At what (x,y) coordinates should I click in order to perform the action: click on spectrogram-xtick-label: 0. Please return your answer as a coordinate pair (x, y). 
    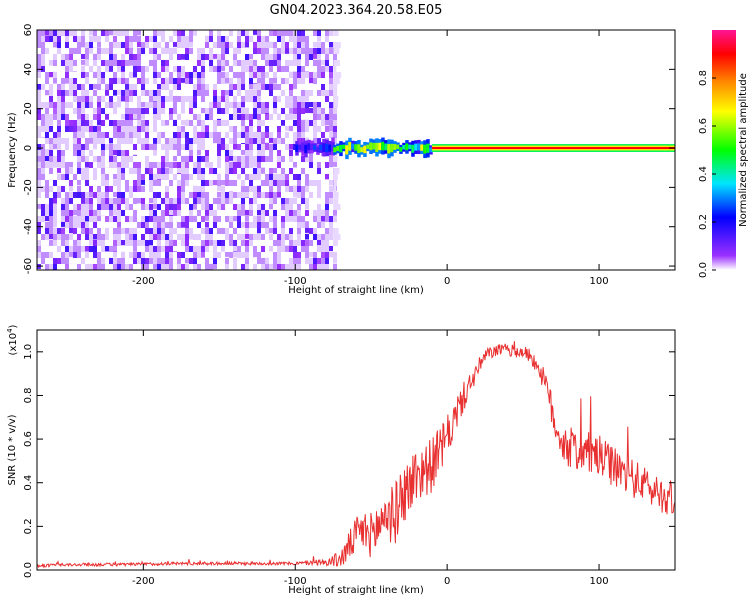
    Looking at the image, I should click on (447, 281).